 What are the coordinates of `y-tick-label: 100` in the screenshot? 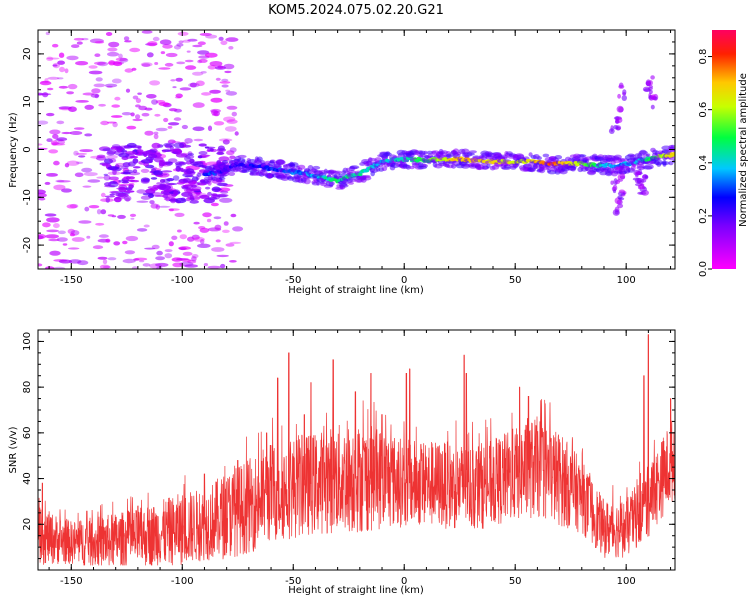 It's located at (27, 341).